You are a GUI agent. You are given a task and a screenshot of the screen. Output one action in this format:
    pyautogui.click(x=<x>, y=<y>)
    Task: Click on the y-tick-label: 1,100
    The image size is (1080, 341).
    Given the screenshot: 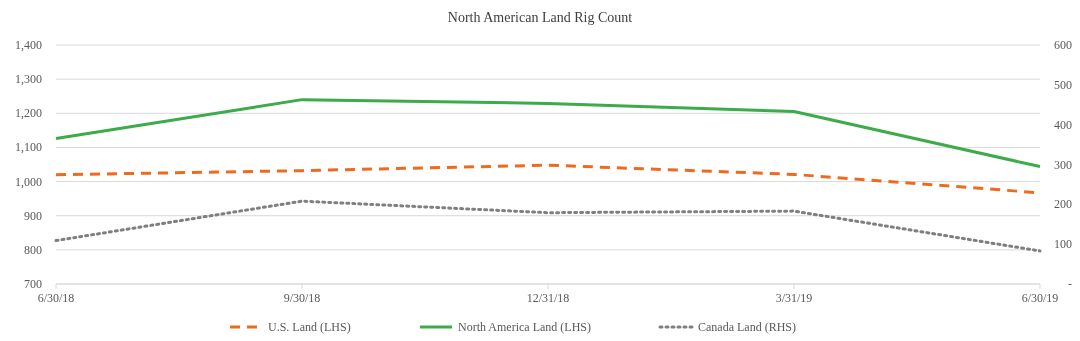 What is the action you would take?
    pyautogui.click(x=28, y=147)
    